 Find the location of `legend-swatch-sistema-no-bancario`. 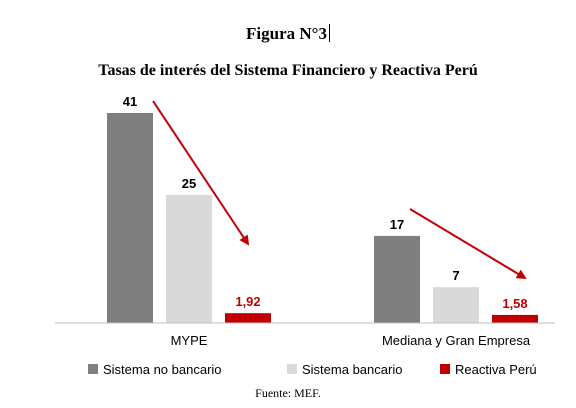

legend-swatch-sistema-no-bancario is located at coordinates (93, 369).